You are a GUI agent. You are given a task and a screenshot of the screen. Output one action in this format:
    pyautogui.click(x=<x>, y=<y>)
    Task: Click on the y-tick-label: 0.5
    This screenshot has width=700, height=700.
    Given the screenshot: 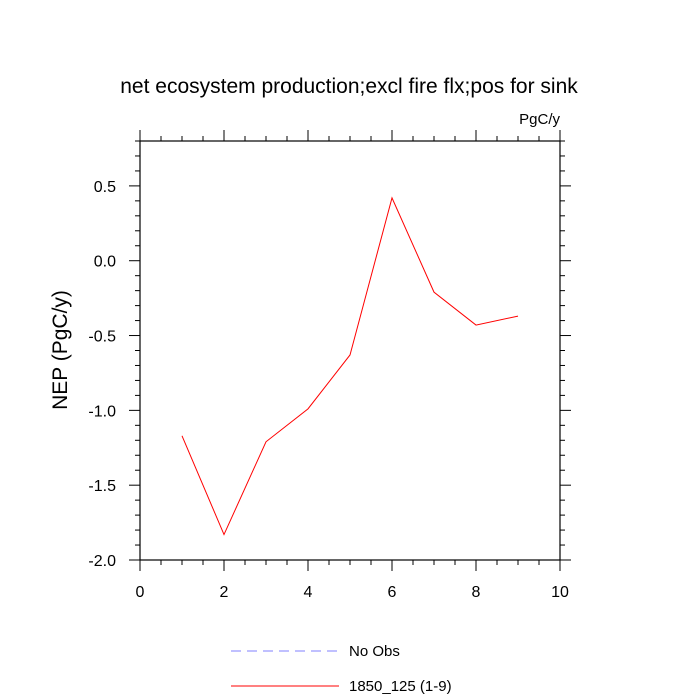 What is the action you would take?
    pyautogui.click(x=105, y=187)
    